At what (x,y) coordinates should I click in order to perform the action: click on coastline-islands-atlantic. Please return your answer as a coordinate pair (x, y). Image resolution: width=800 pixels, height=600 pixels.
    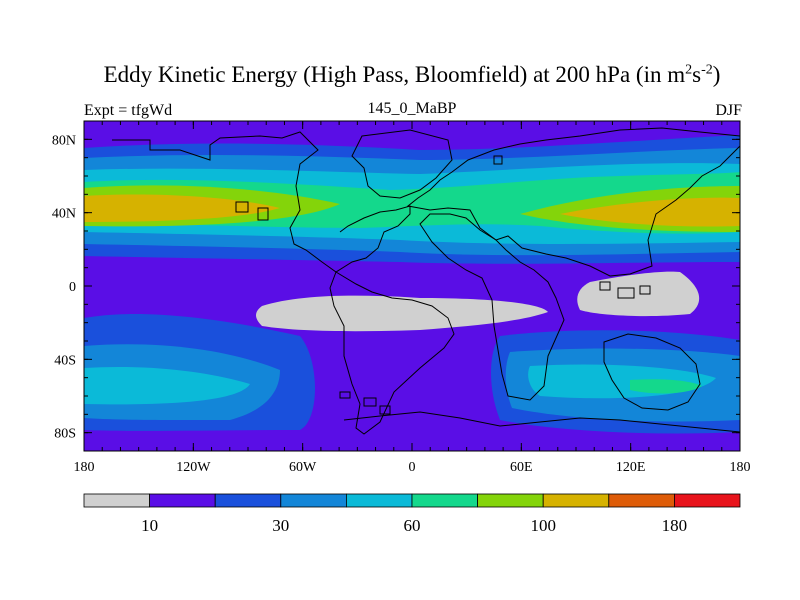
    Looking at the image, I should click on (369, 188).